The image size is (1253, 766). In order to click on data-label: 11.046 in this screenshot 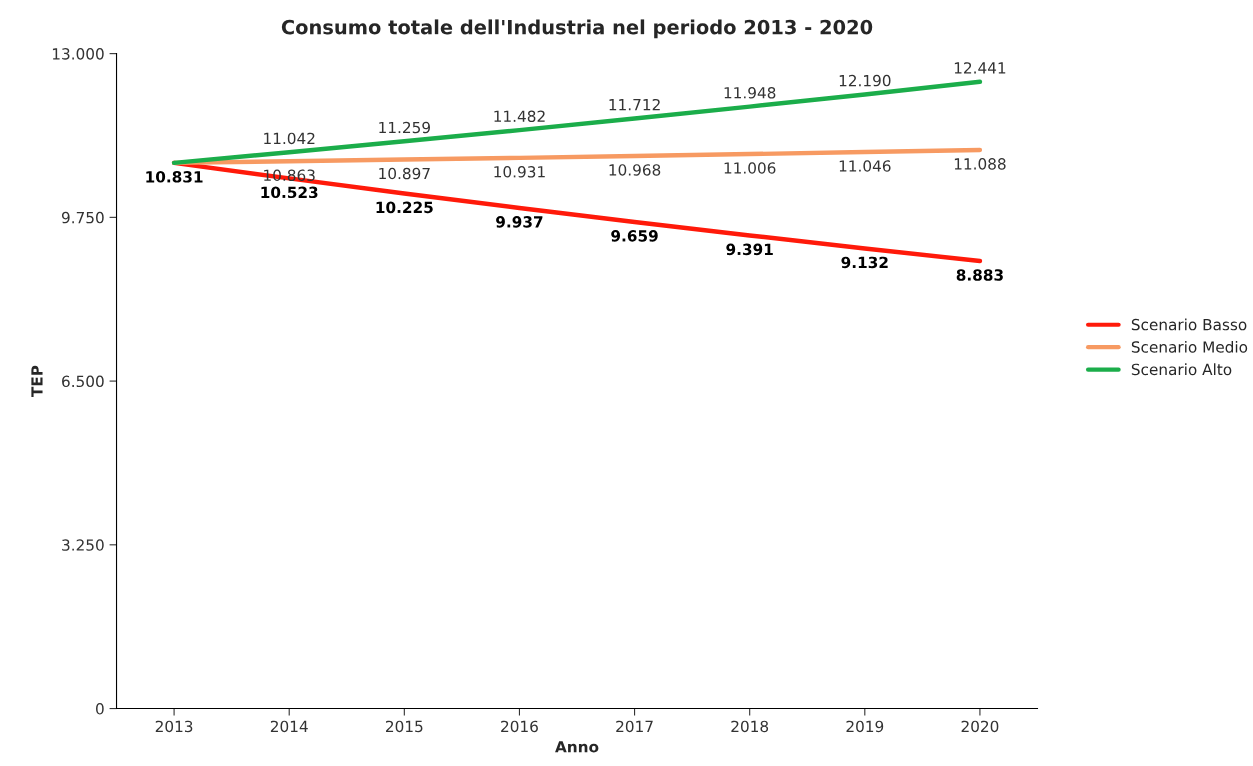, I will do `click(865, 166)`.